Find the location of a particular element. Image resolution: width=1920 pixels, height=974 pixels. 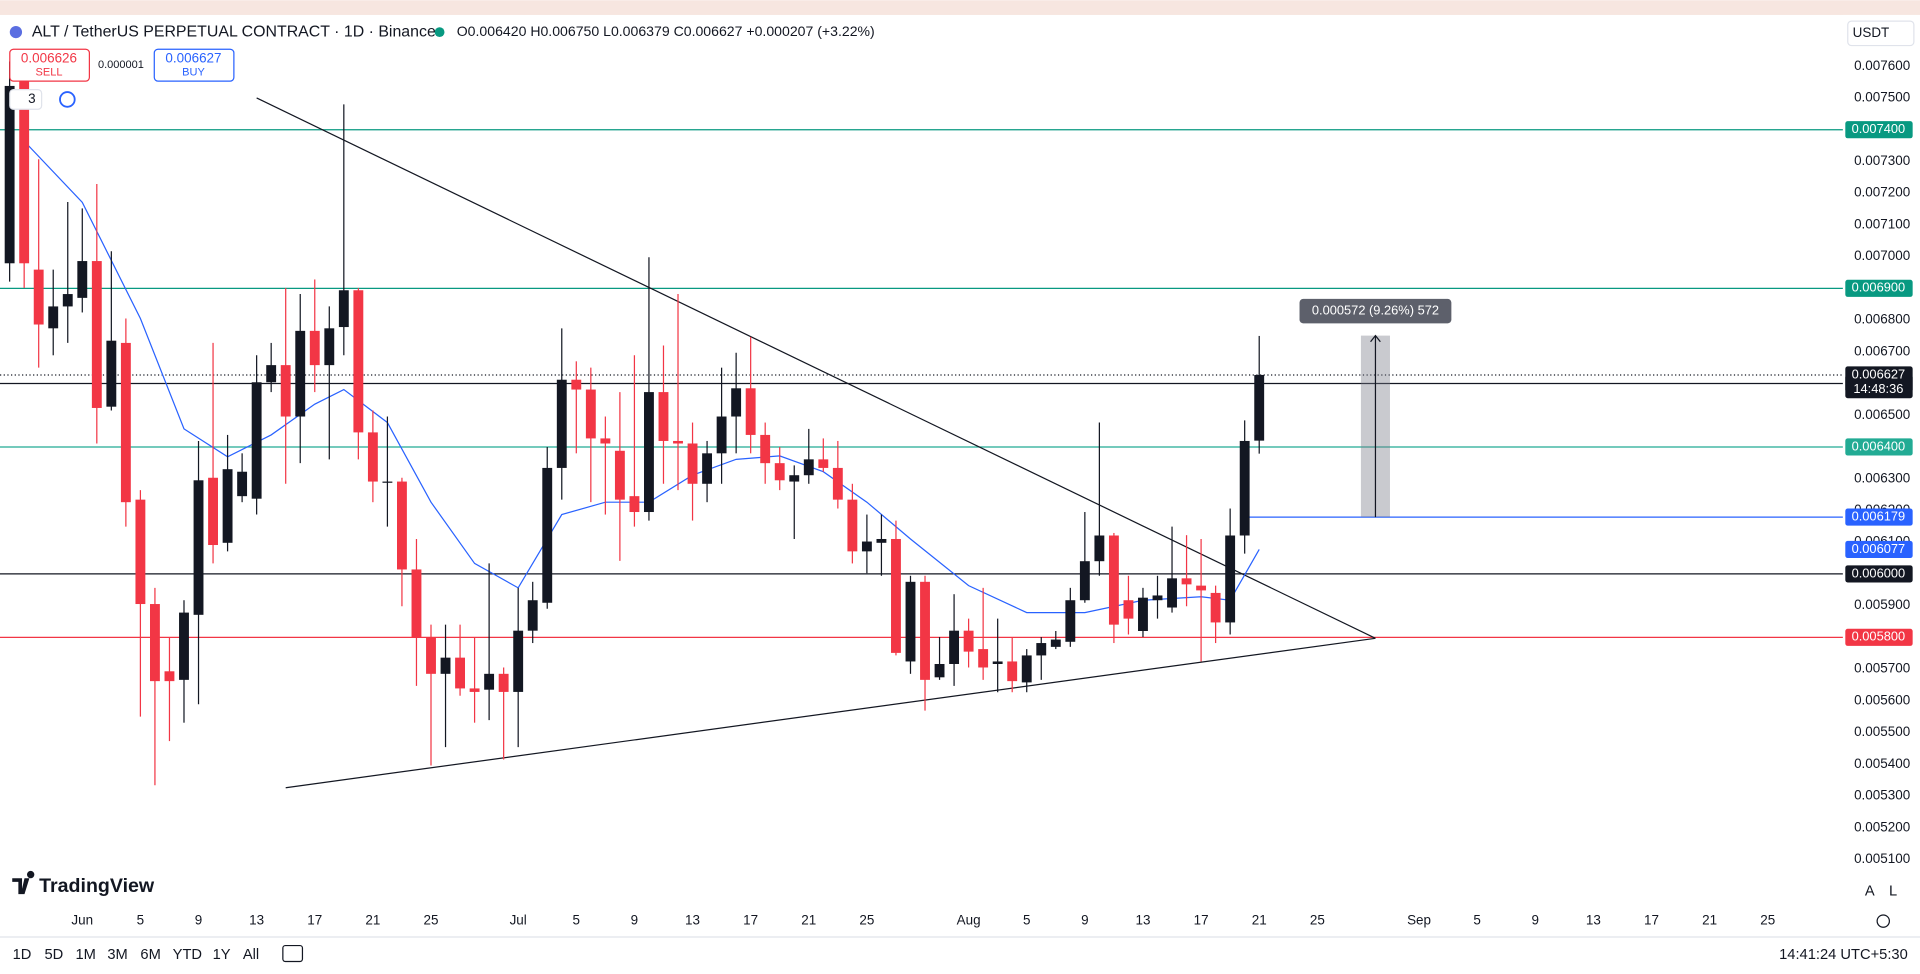

range-button: 1Y is located at coordinates (222, 955).